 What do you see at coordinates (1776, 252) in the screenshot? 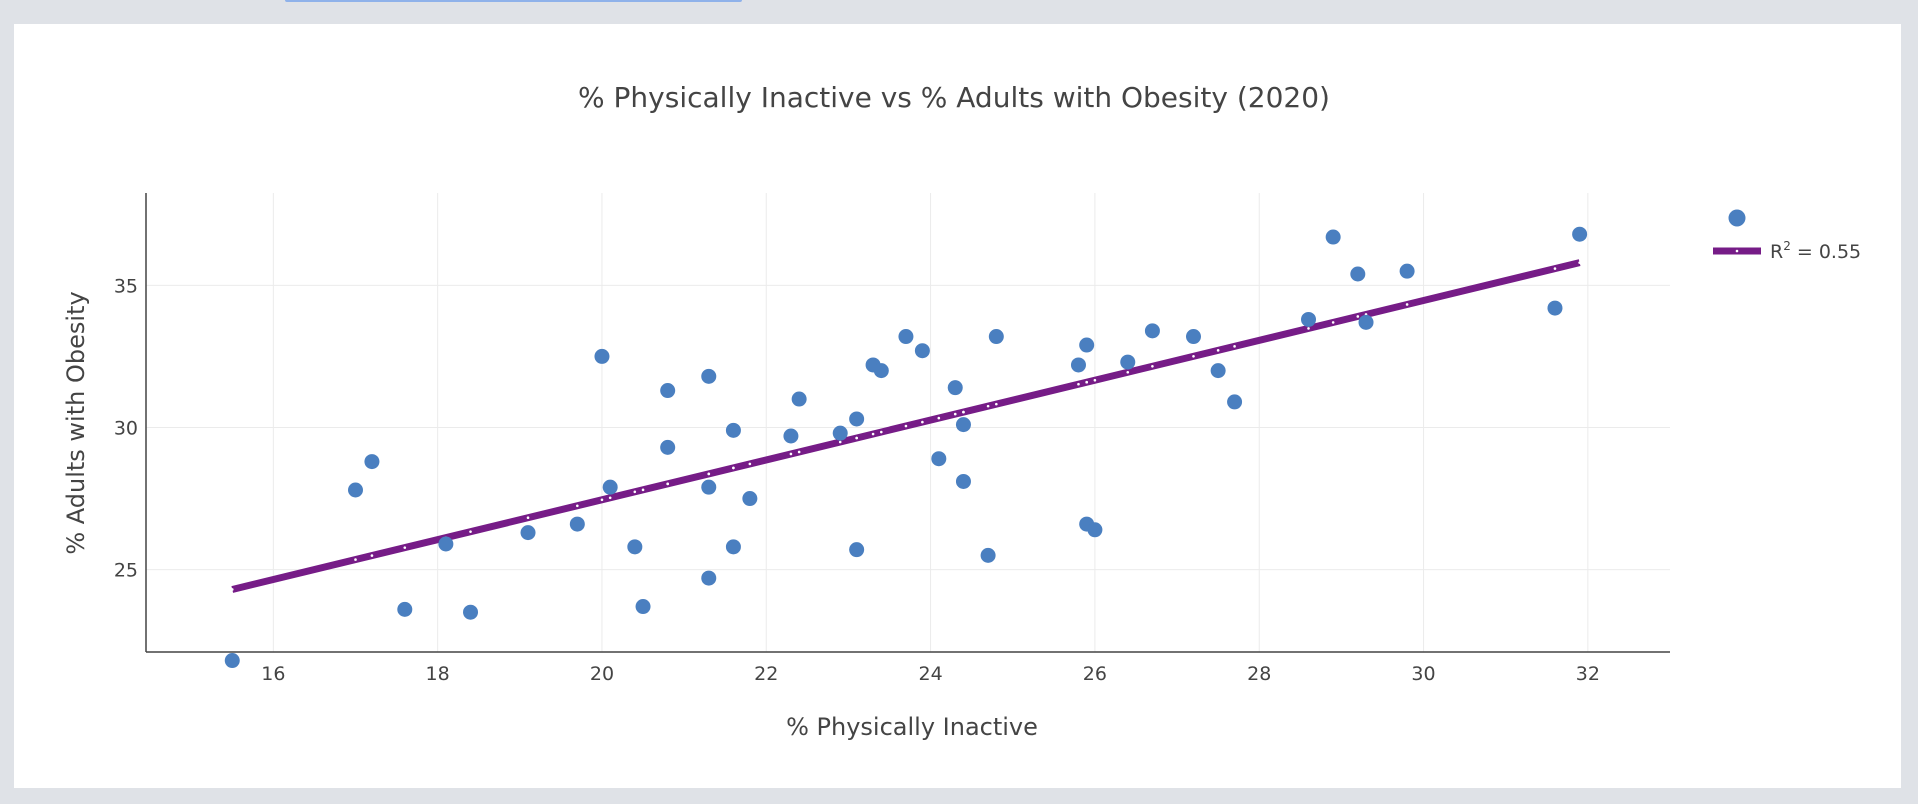
I see `legend-label-base: R` at bounding box center [1776, 252].